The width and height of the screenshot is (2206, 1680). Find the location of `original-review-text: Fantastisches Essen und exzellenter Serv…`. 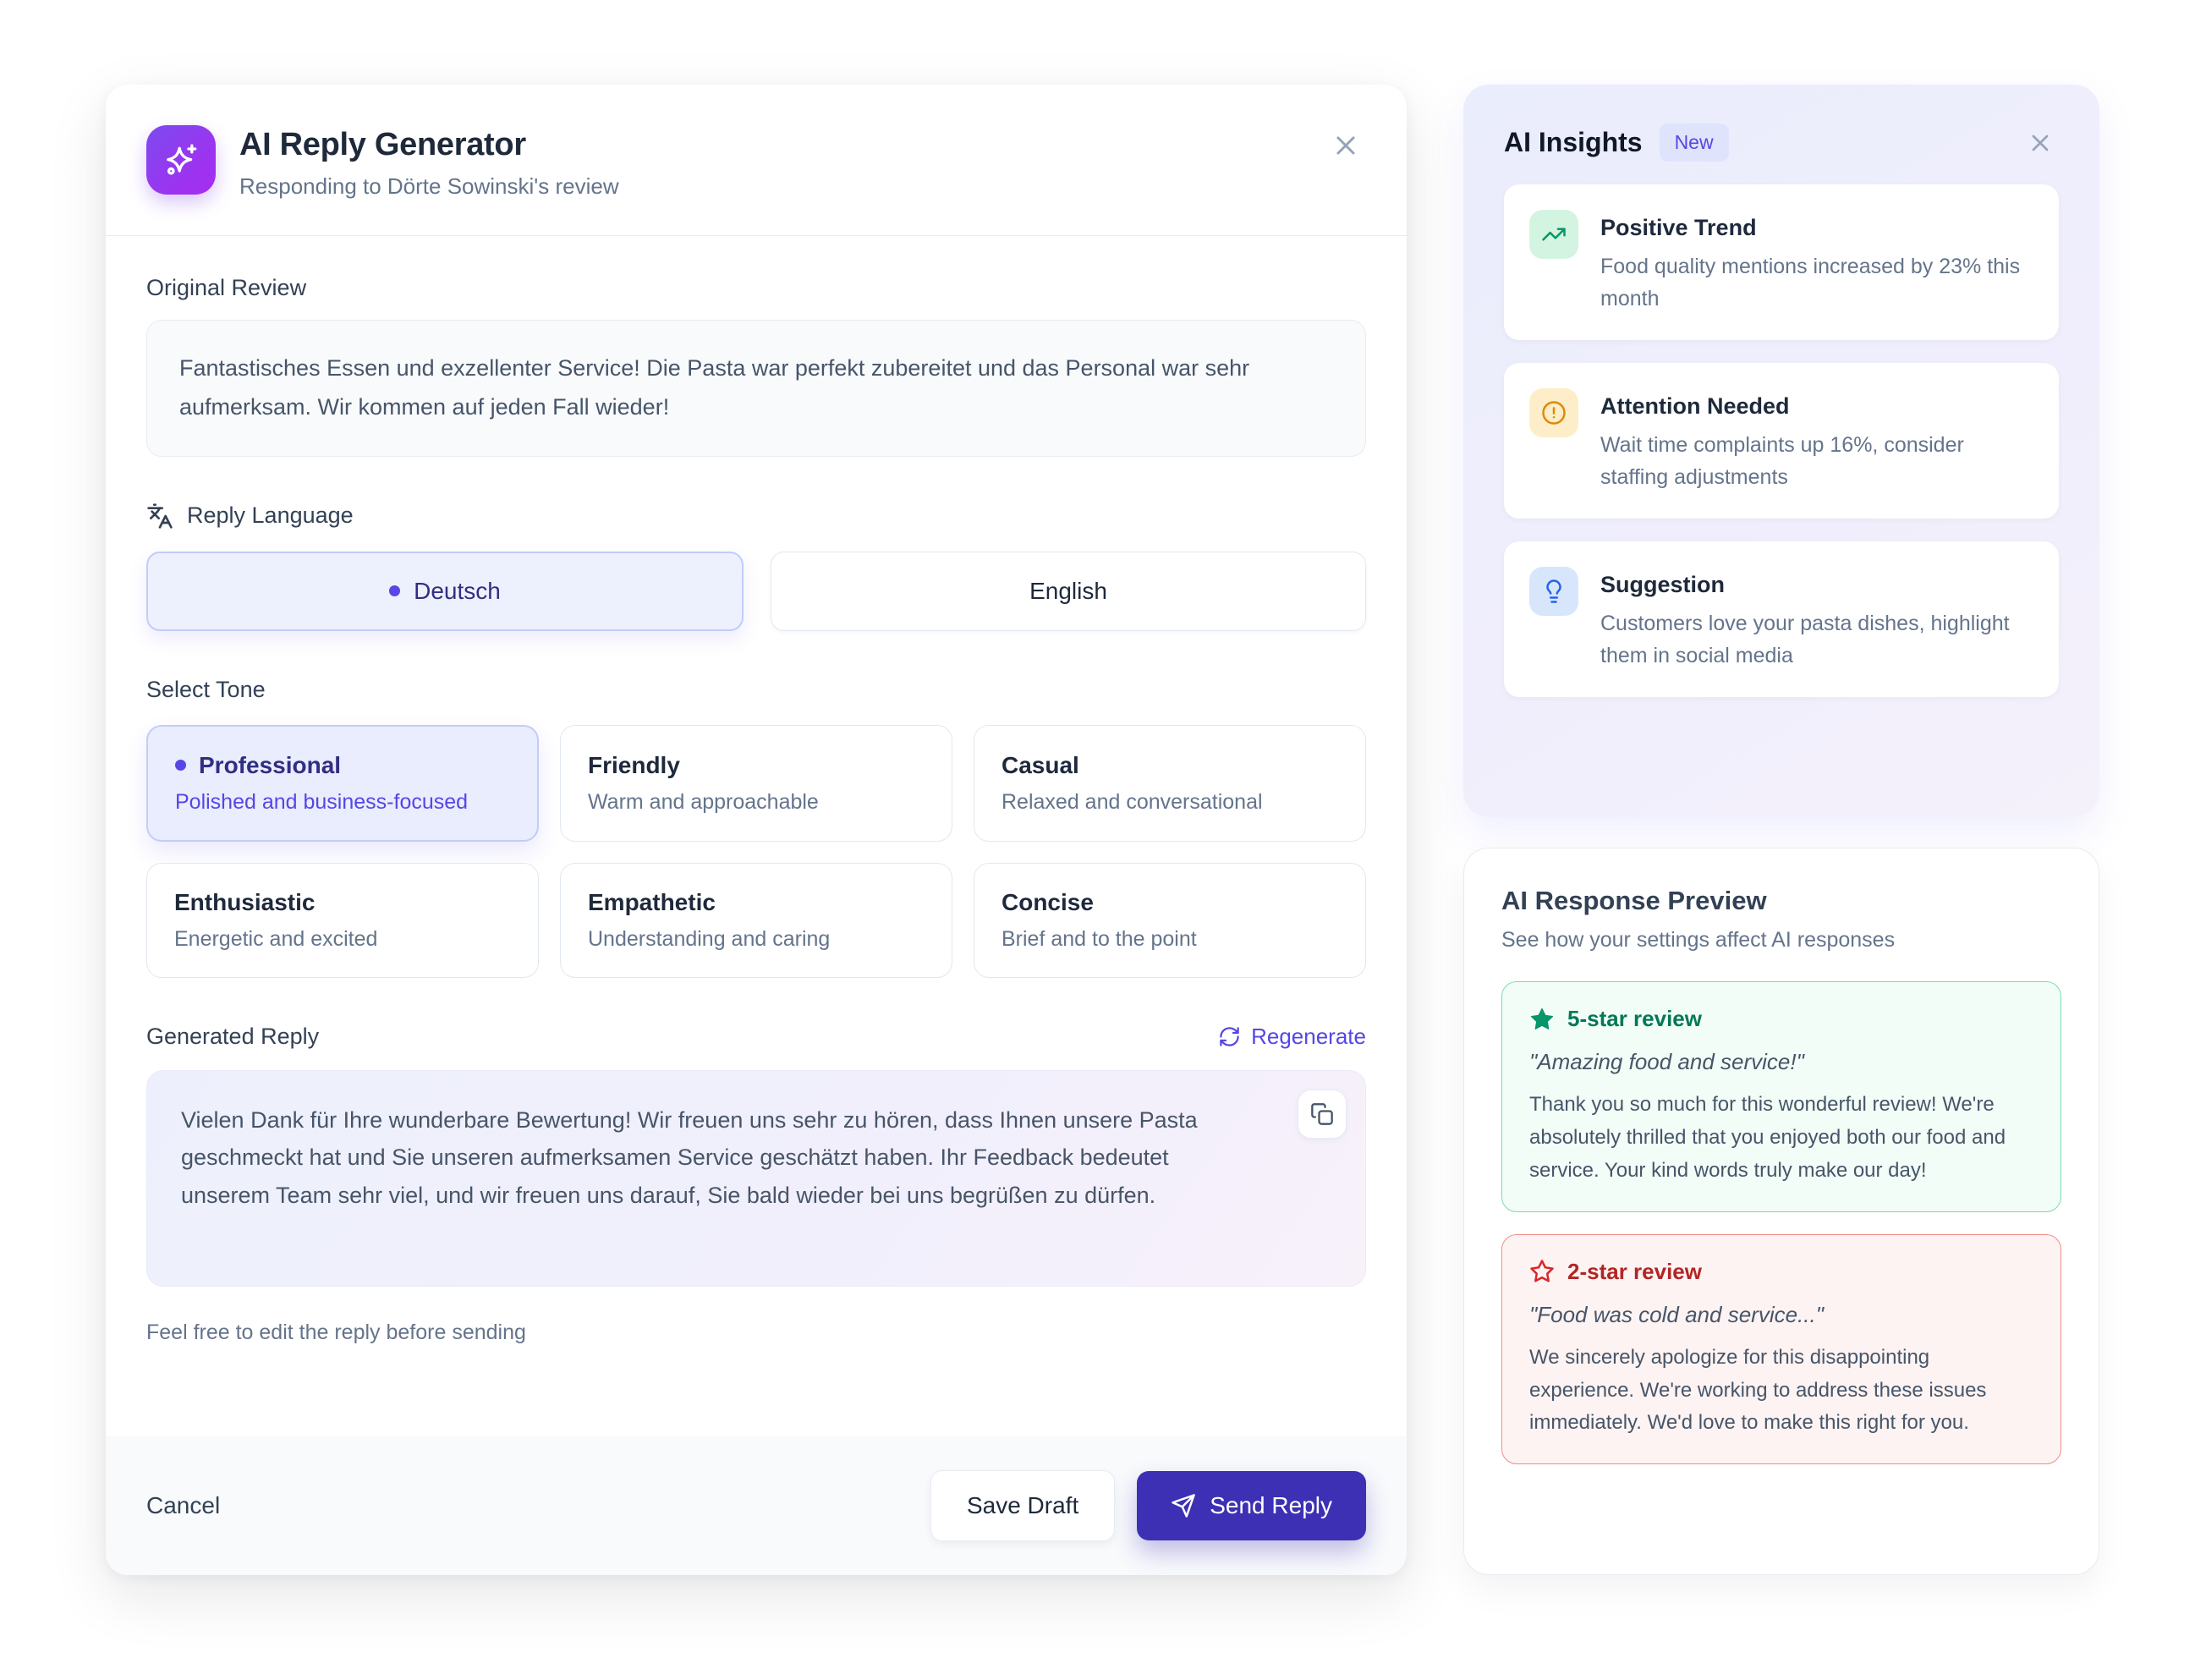

original-review-text: Fantastisches Essen und exzellenter Serv… is located at coordinates (714, 387).